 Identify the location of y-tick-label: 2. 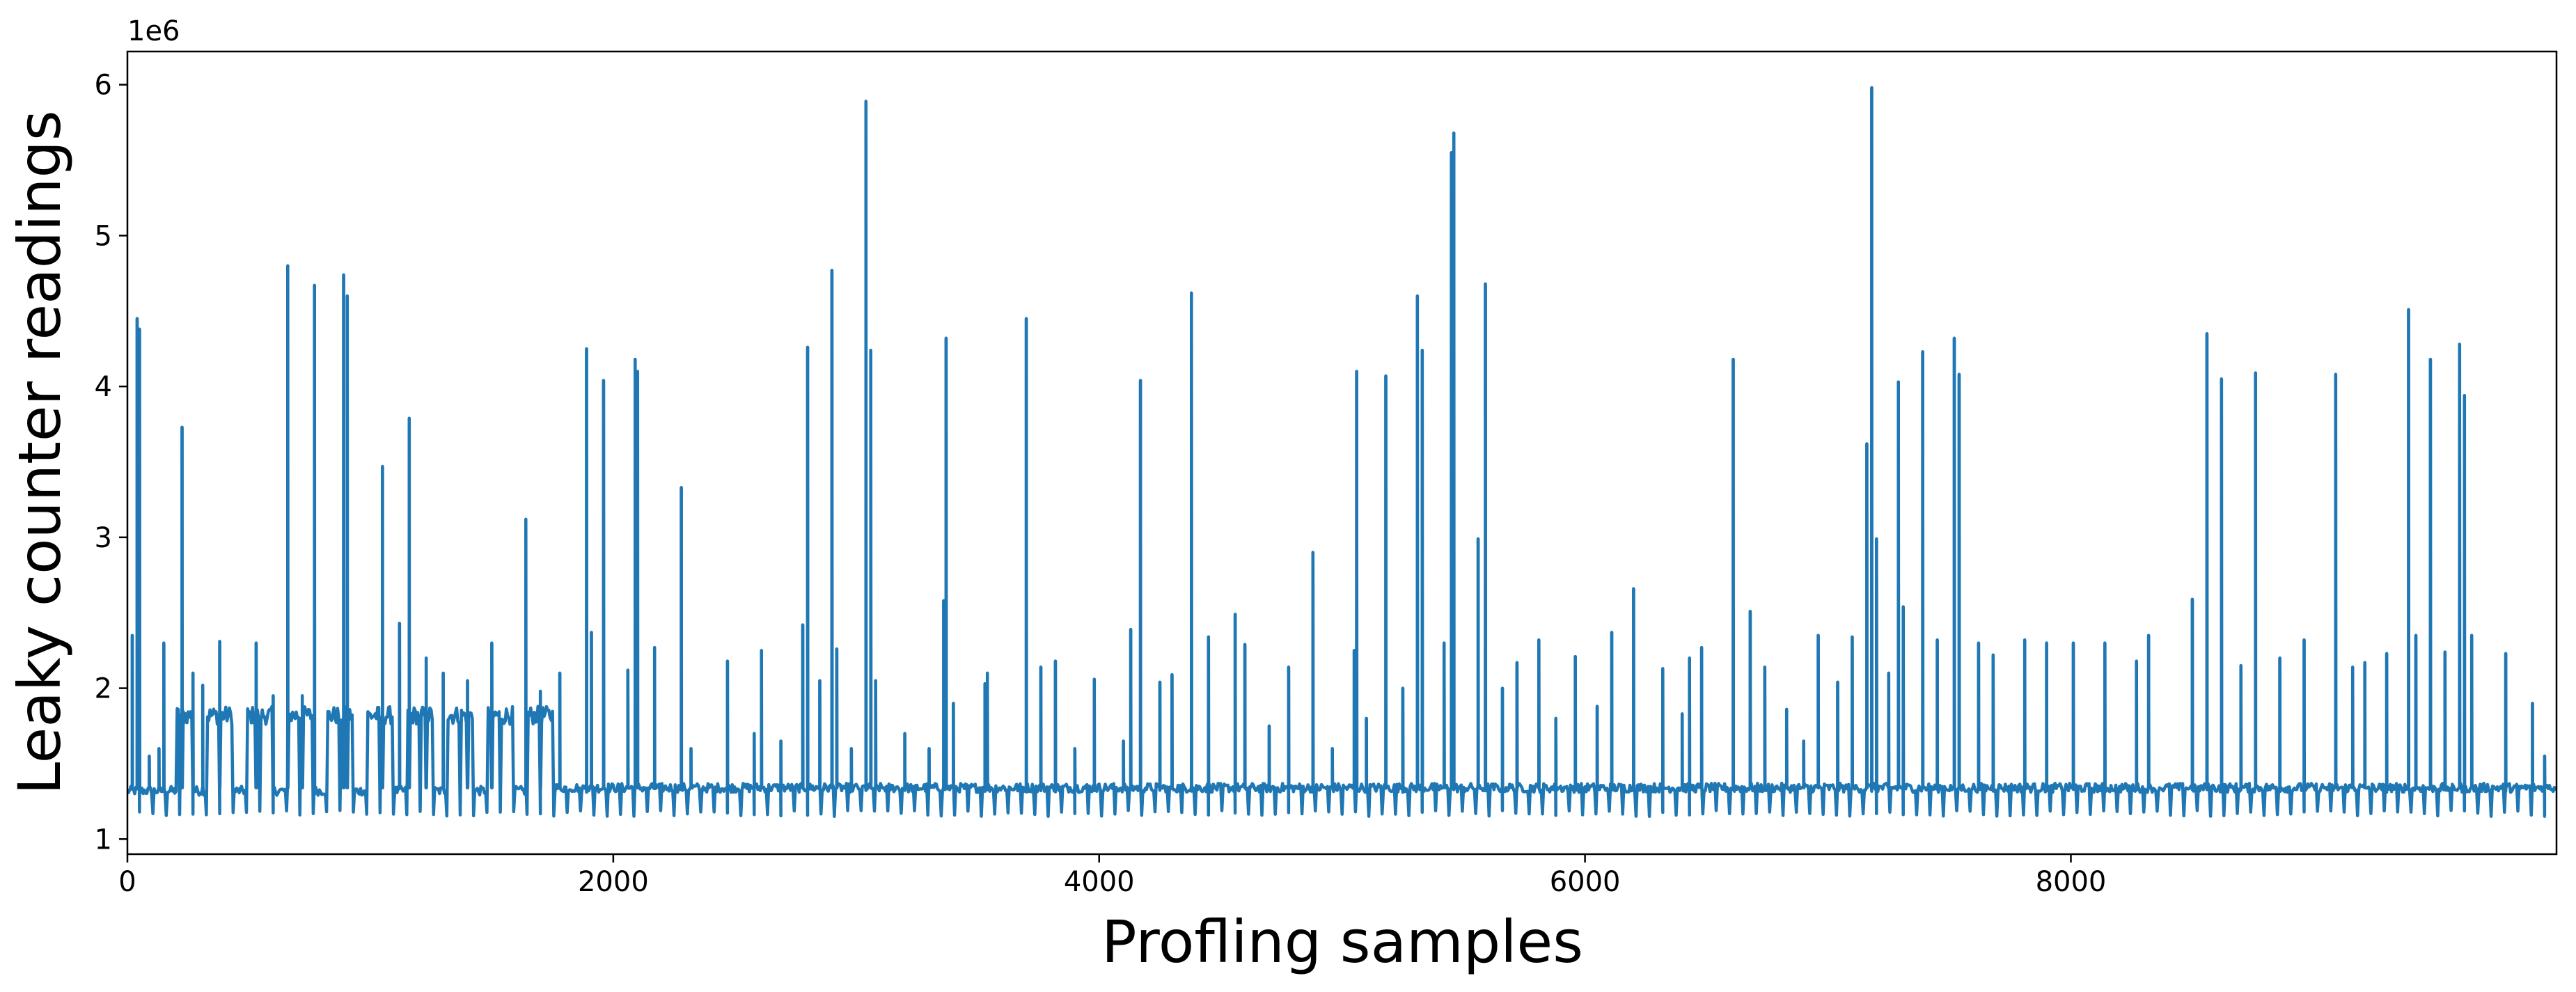
(103, 689).